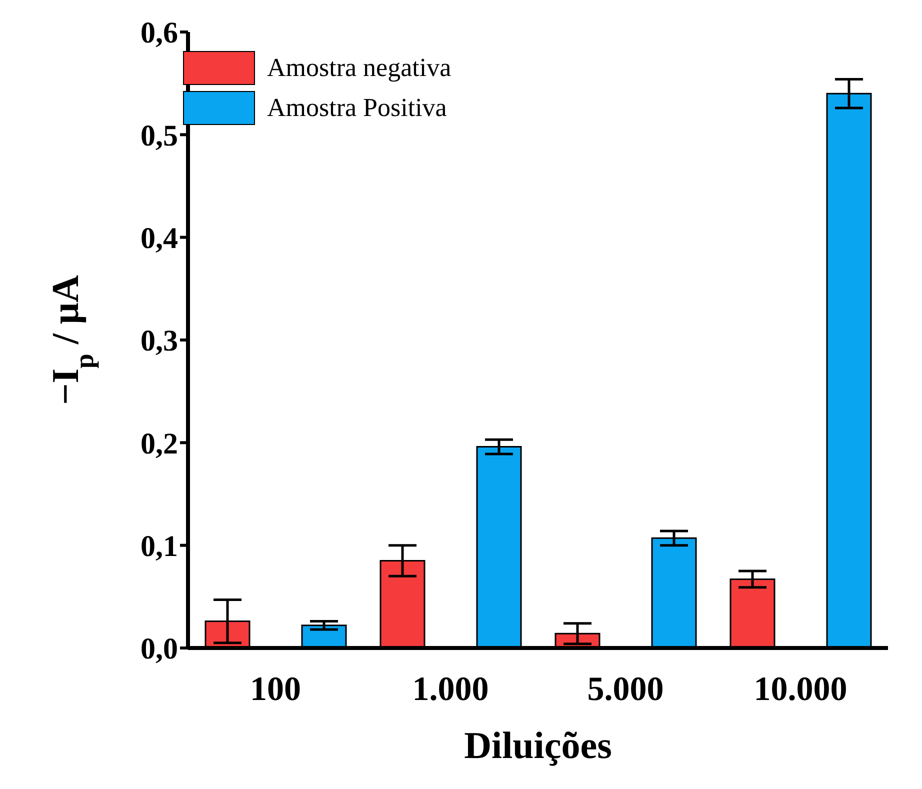 This screenshot has height=789, width=922. I want to click on x-axis-title: Diluições, so click(538, 746).